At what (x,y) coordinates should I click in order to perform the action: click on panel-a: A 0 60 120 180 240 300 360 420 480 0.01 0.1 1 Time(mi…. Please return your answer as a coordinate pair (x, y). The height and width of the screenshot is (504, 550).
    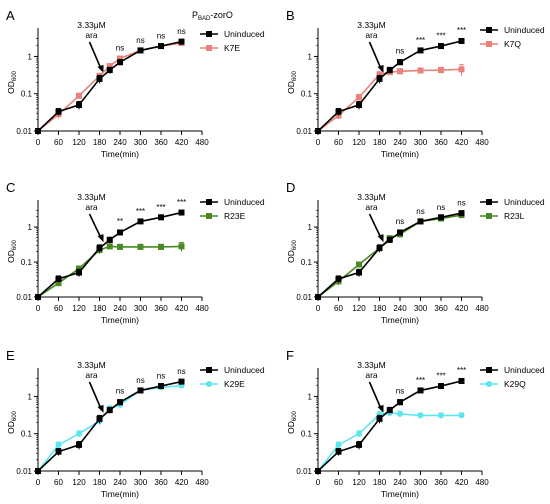
    Looking at the image, I should click on (135, 83).